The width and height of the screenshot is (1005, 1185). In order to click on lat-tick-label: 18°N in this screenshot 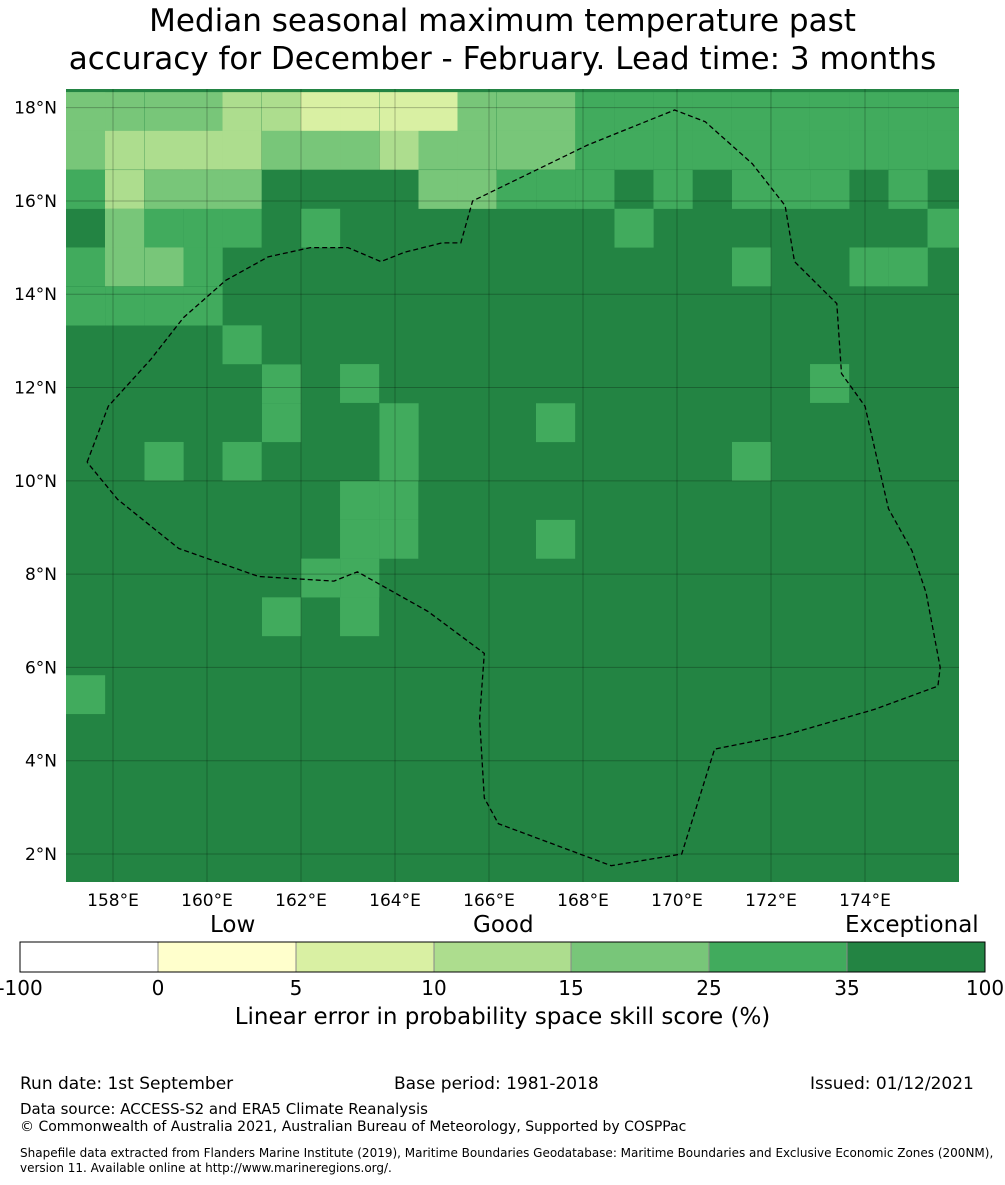, I will do `click(35, 109)`.